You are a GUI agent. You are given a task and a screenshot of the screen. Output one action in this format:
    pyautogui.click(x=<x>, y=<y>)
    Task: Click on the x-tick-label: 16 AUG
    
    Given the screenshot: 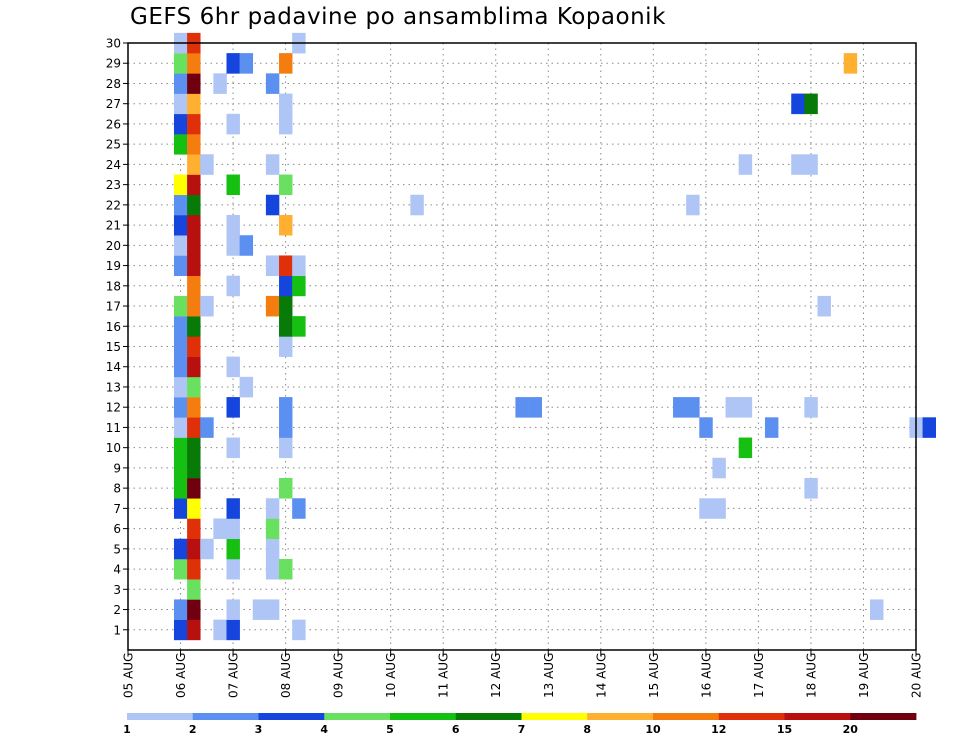 What is the action you would take?
    pyautogui.click(x=706, y=675)
    